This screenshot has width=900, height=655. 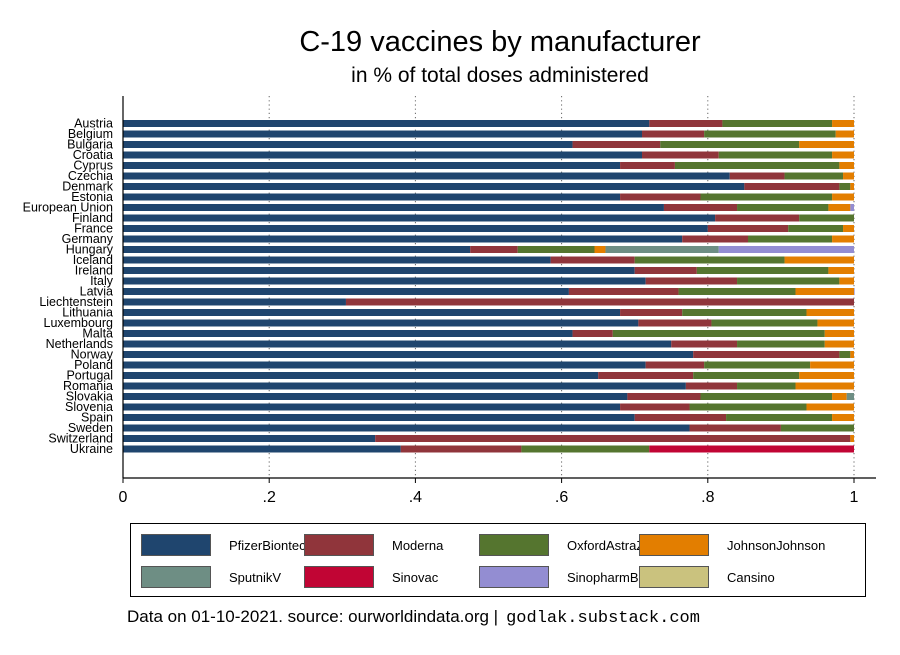 I want to click on category-label-european-union: European Union, so click(x=68, y=208).